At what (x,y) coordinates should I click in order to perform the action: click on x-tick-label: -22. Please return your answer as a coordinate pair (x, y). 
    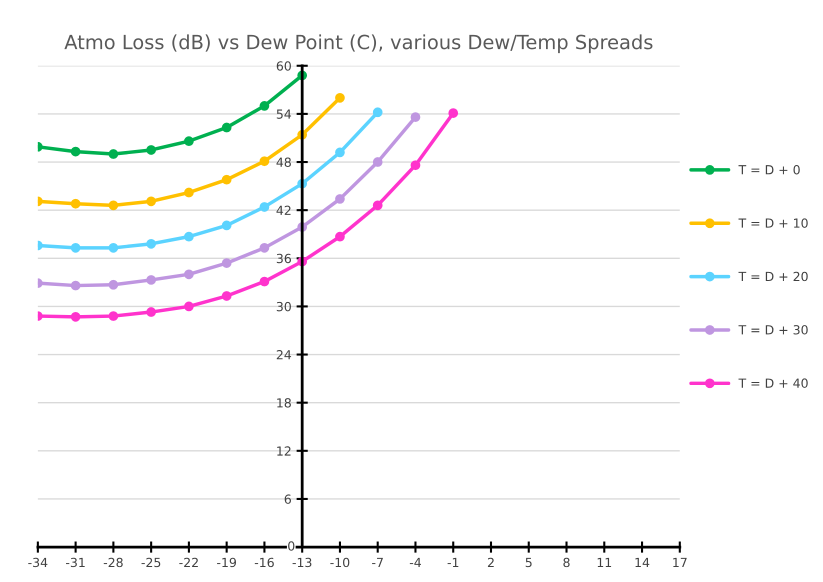
    Looking at the image, I should click on (188, 562).